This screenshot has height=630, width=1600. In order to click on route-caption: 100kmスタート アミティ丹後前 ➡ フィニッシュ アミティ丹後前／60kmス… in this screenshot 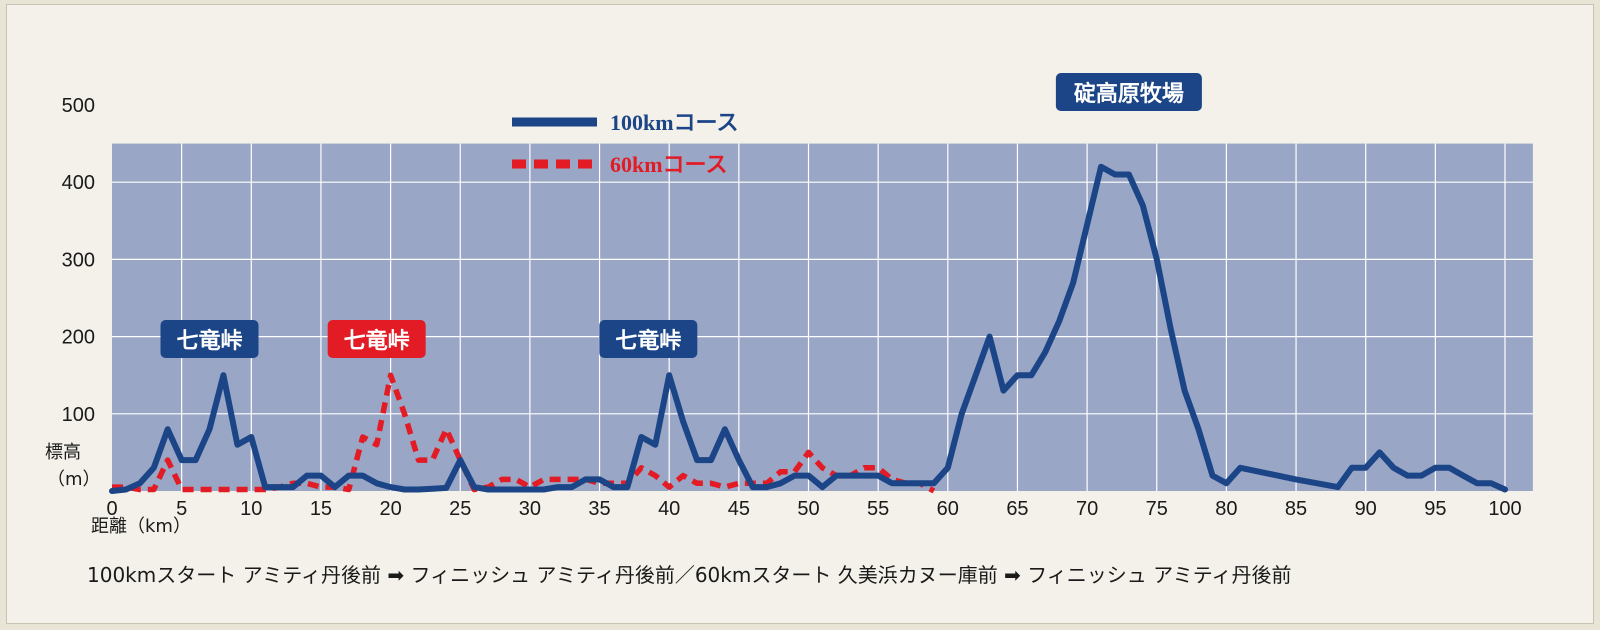, I will do `click(689, 575)`.